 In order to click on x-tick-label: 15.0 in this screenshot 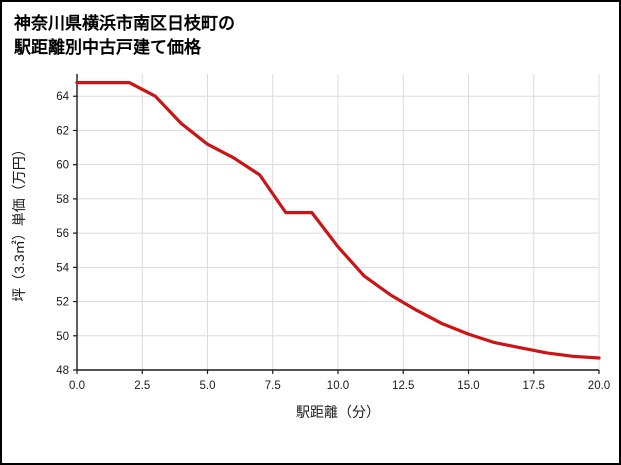, I will do `click(468, 386)`.